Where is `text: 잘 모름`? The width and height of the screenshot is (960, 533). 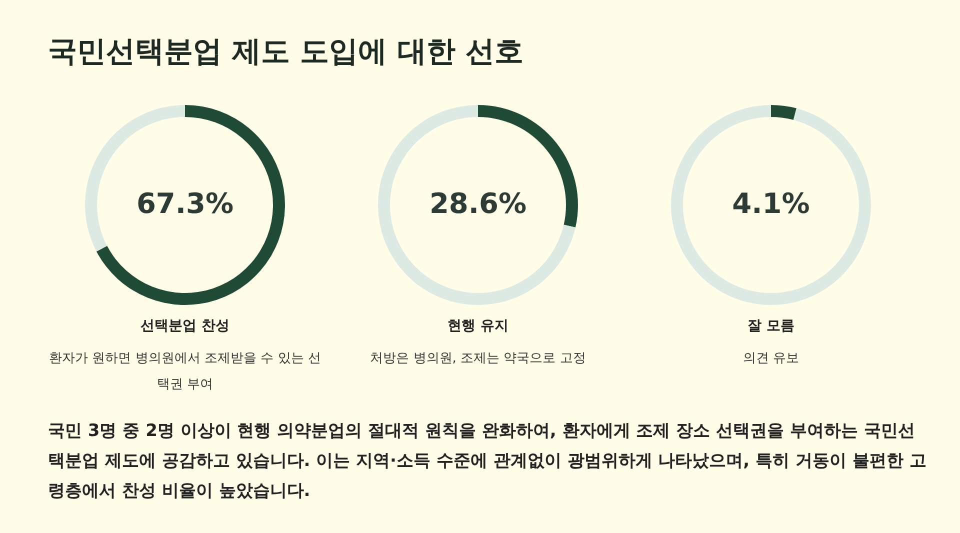
text: 잘 모름 is located at coordinates (771, 326).